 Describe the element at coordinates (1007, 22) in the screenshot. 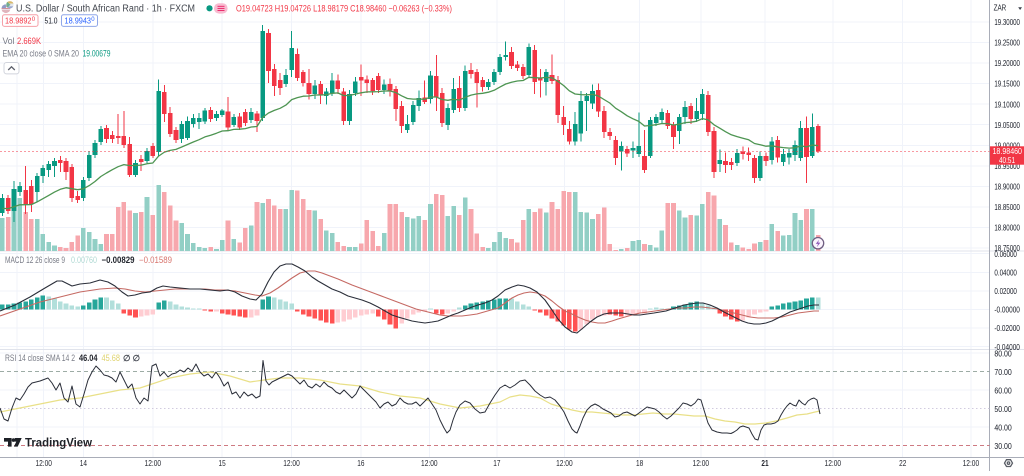

I see `svg-text: 19.30000` at that location.